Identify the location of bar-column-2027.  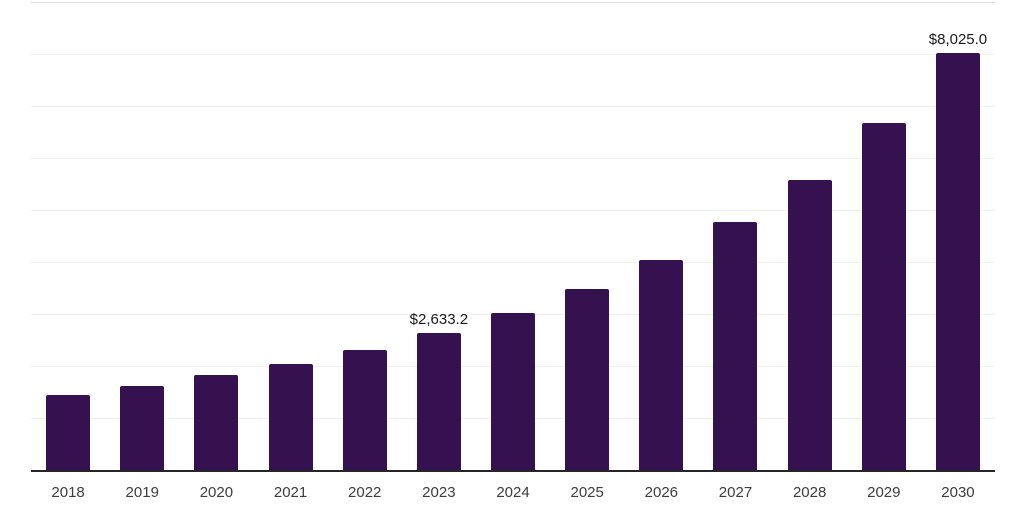
(735, 236).